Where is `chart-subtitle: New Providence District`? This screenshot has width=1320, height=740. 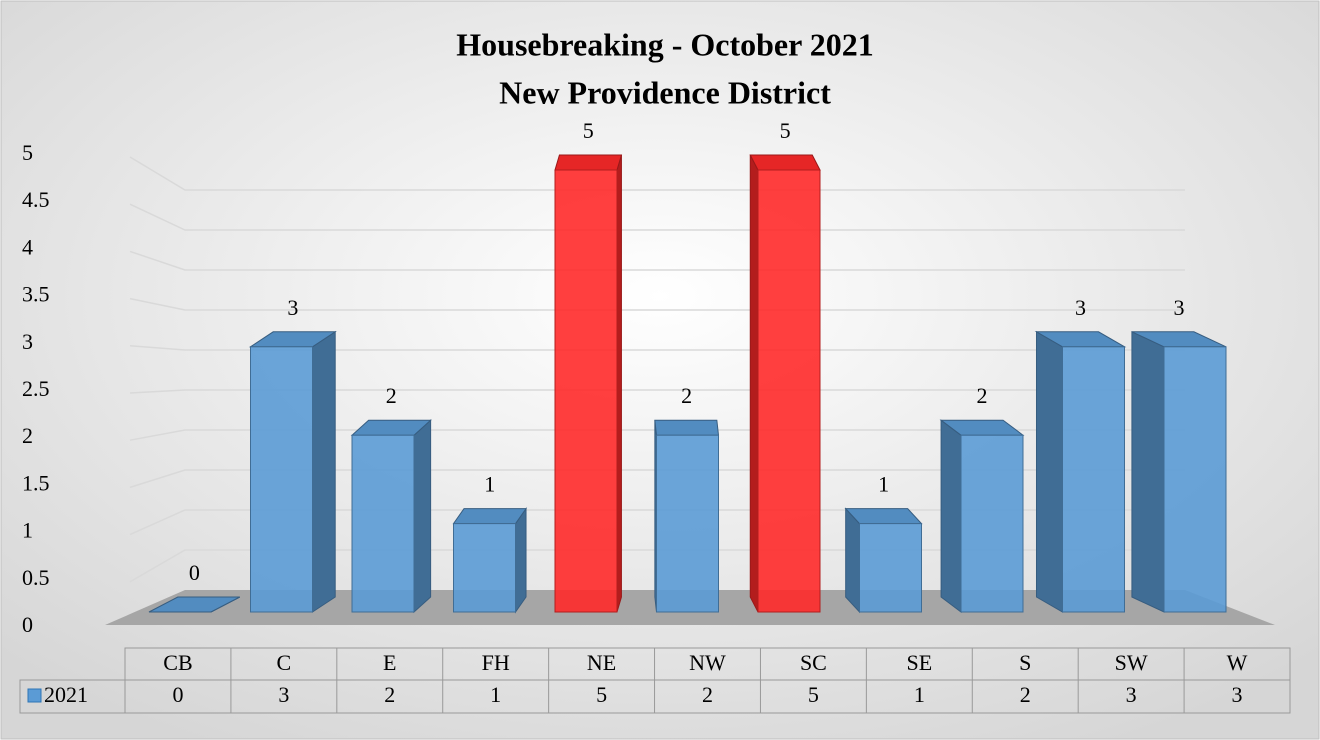 chart-subtitle: New Providence District is located at coordinates (665, 92).